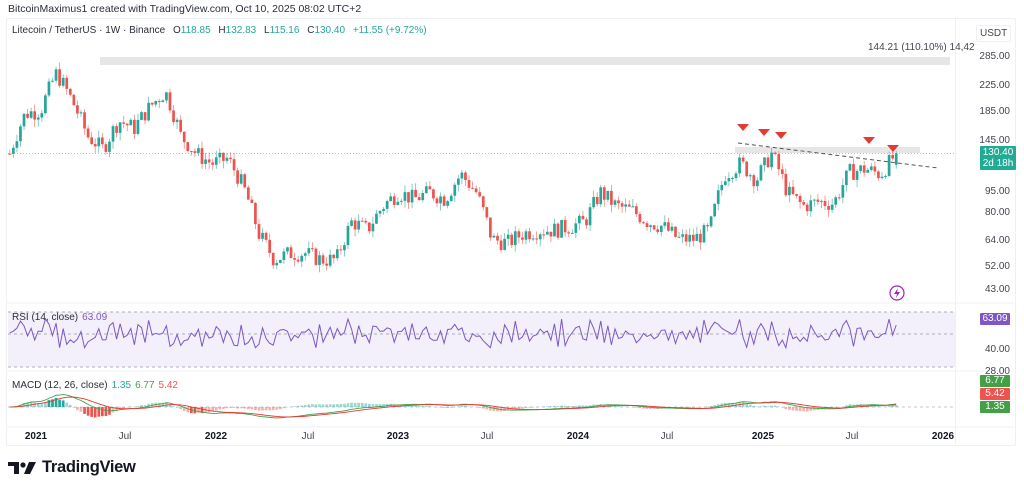 This screenshot has width=1024, height=489. I want to click on change-value: +11.55 (+9.72%), so click(389, 30).